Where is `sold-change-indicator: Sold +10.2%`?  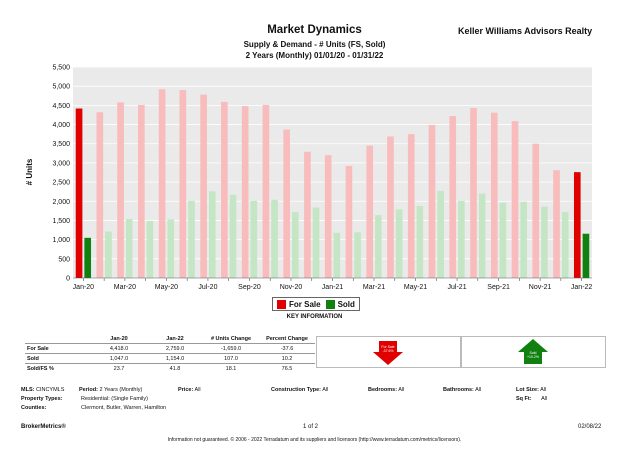 sold-change-indicator: Sold +10.2% is located at coordinates (533, 352).